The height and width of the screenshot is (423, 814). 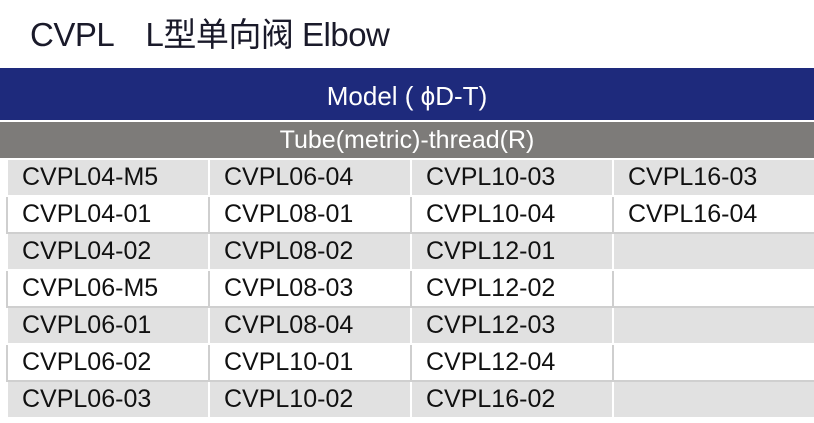 What do you see at coordinates (713, 214) in the screenshot?
I see `model-cell: CVPL16-04` at bounding box center [713, 214].